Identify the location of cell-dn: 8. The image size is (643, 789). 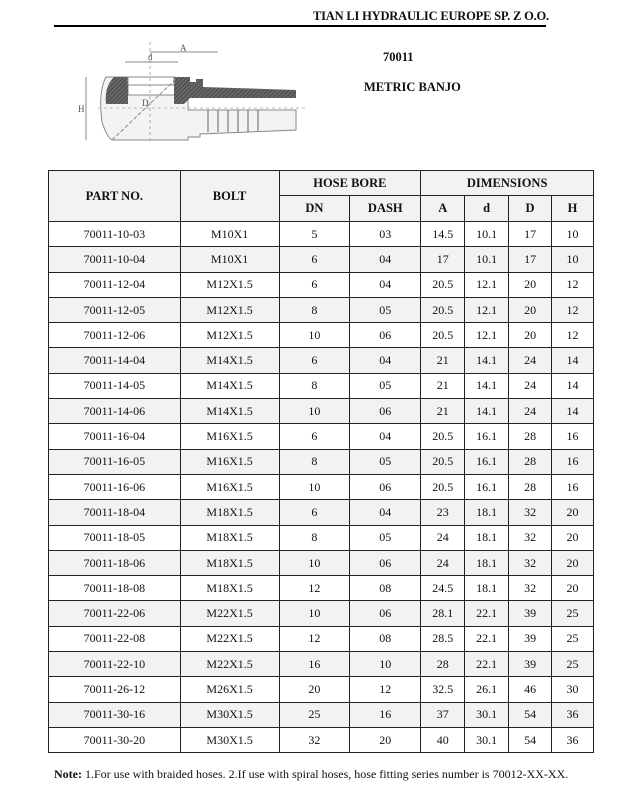
(314, 461).